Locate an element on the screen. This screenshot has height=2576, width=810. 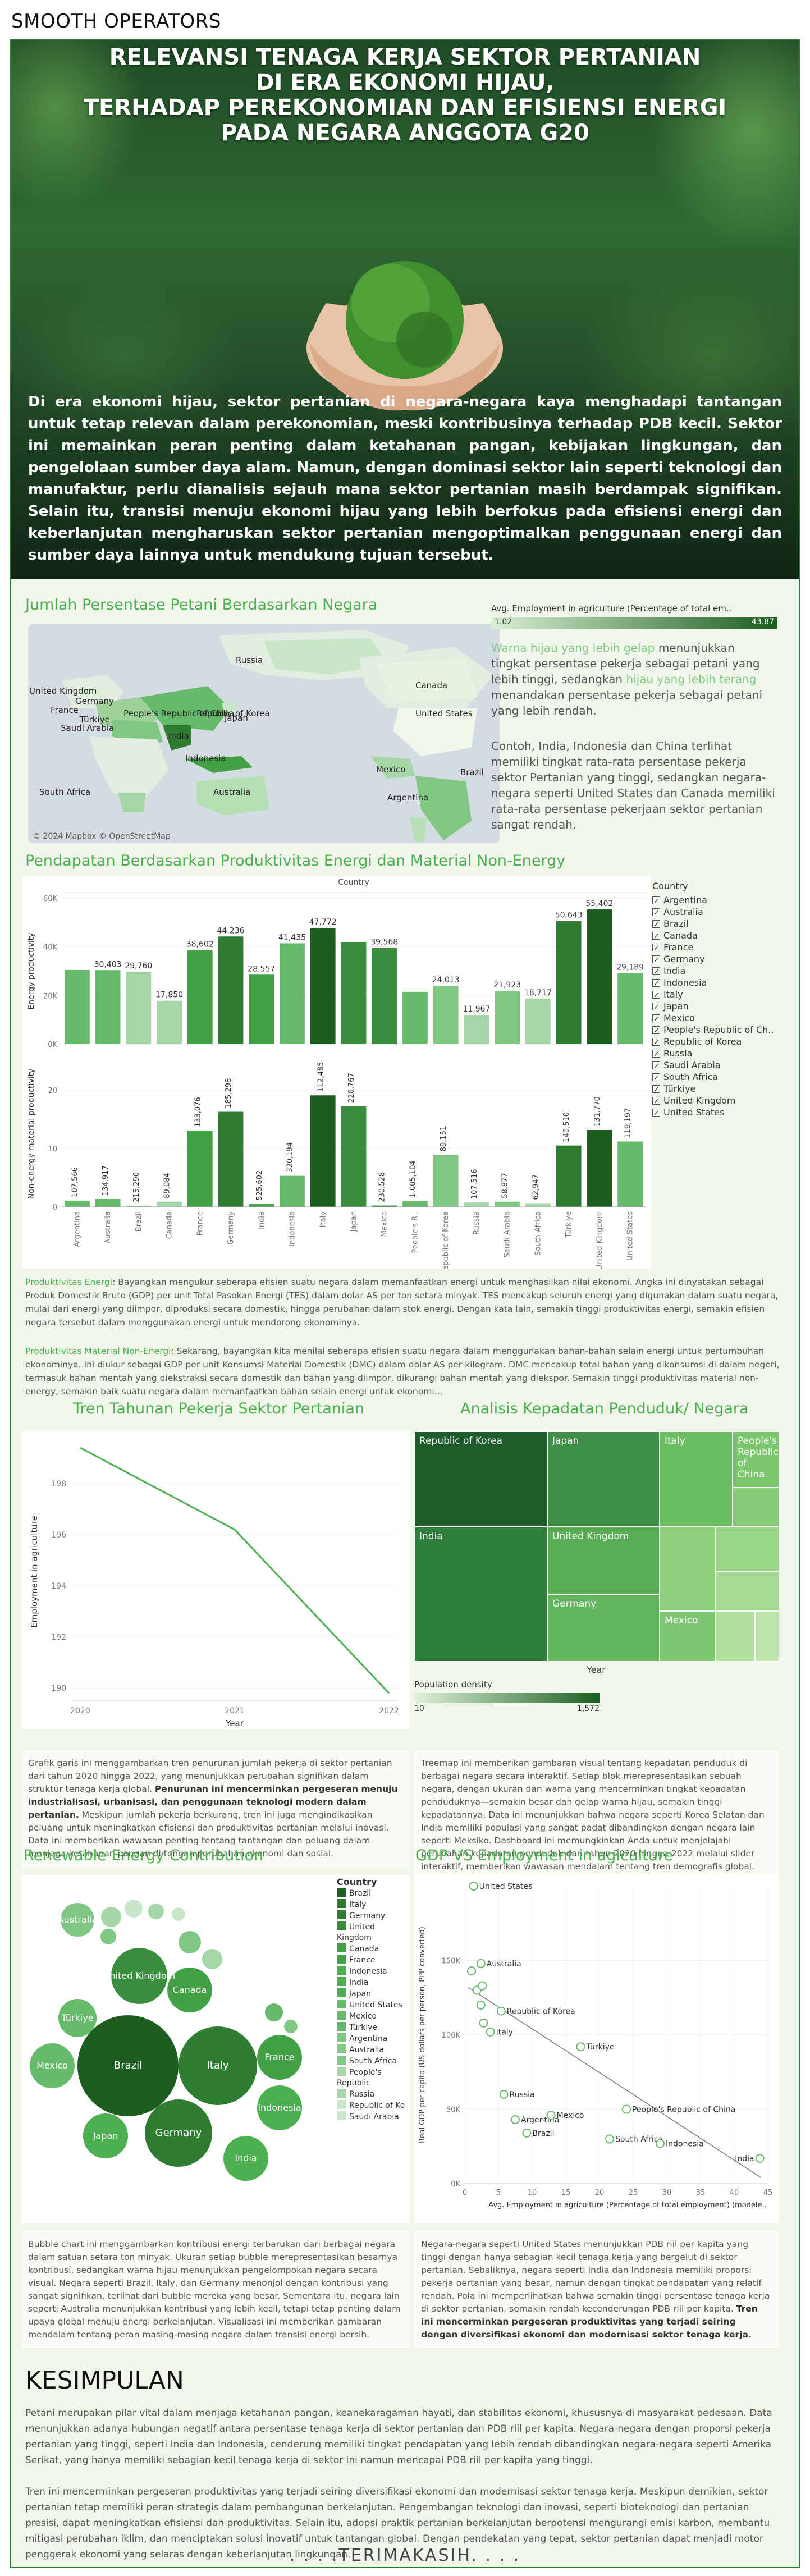
renewable-legend-item: Australia is located at coordinates (373, 2050).